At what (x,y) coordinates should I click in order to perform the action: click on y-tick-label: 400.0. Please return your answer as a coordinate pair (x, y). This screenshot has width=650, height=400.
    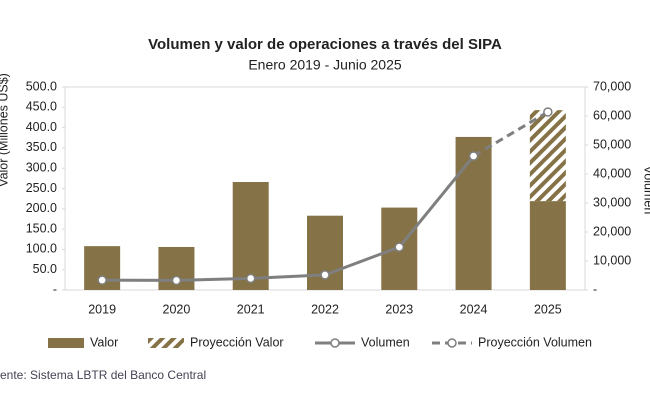
    Looking at the image, I should click on (41, 127).